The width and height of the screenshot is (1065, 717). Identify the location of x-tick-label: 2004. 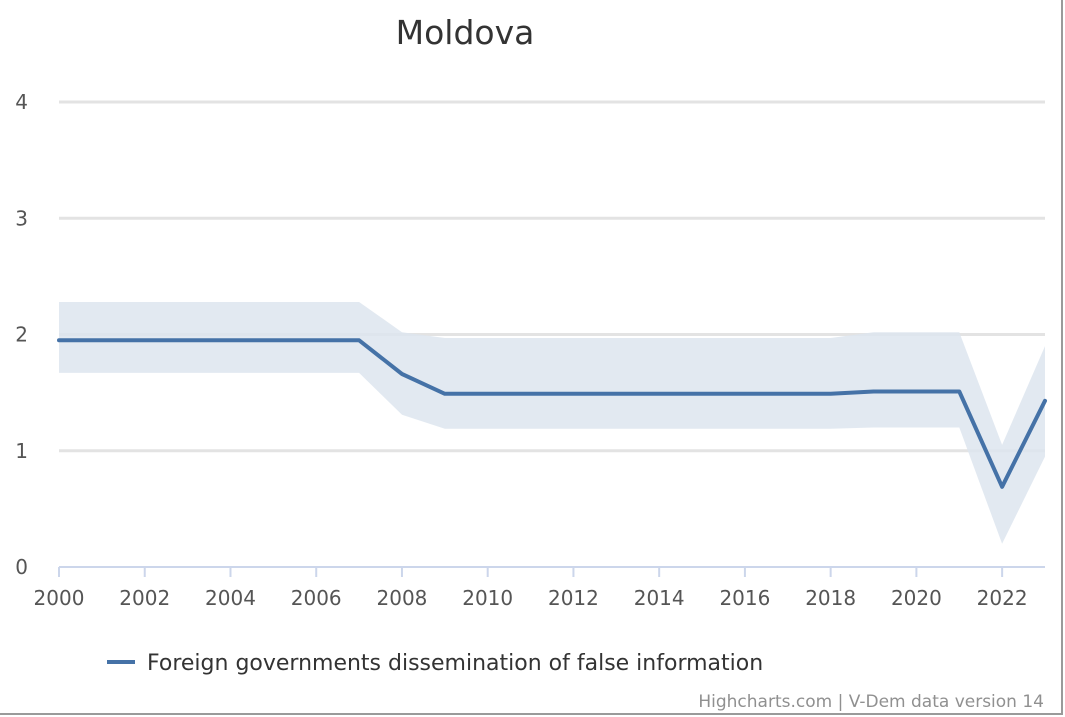
(230, 598).